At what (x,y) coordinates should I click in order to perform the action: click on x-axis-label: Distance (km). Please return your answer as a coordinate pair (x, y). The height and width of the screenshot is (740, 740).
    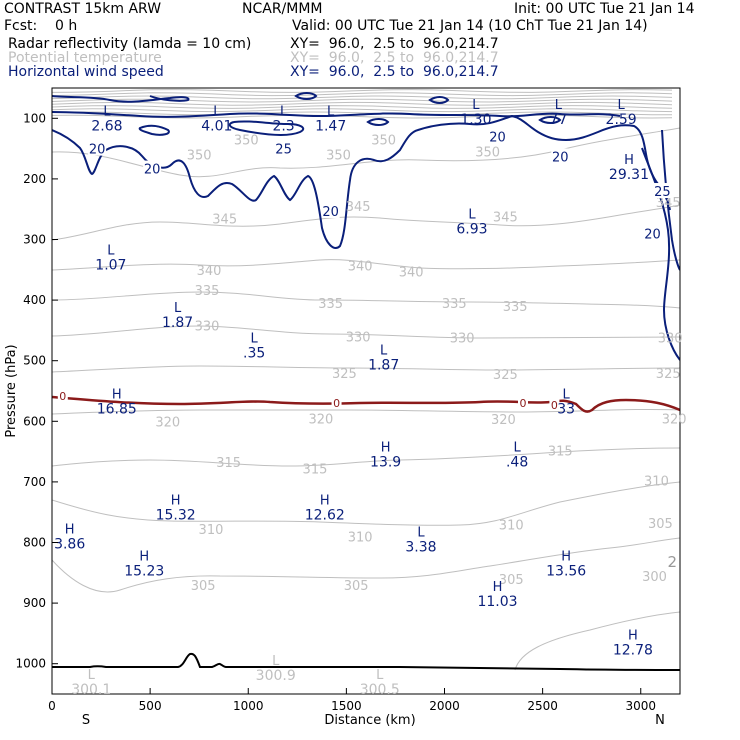
    Looking at the image, I should click on (369, 720).